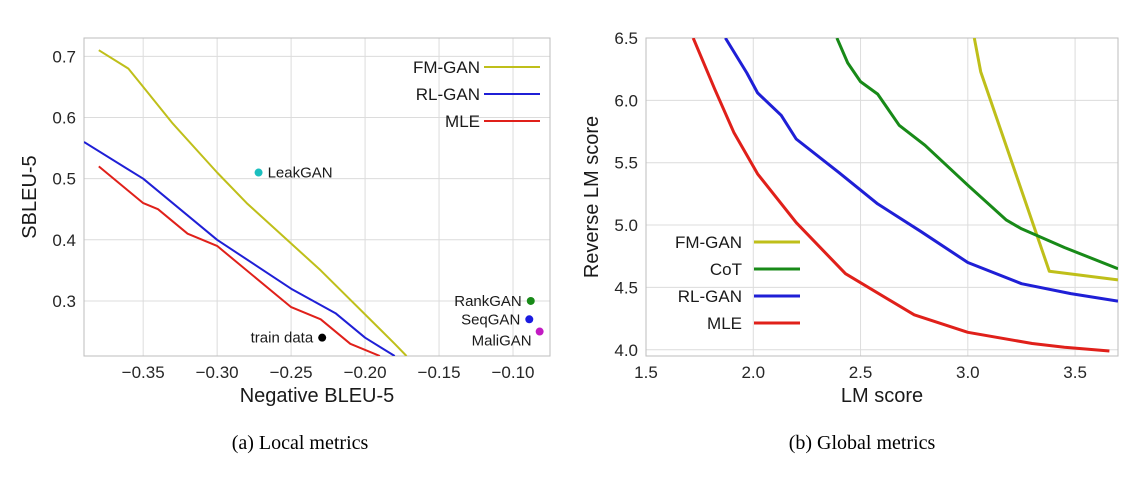  Describe the element at coordinates (488, 301) in the screenshot. I see `point-label: RankGAN` at that location.